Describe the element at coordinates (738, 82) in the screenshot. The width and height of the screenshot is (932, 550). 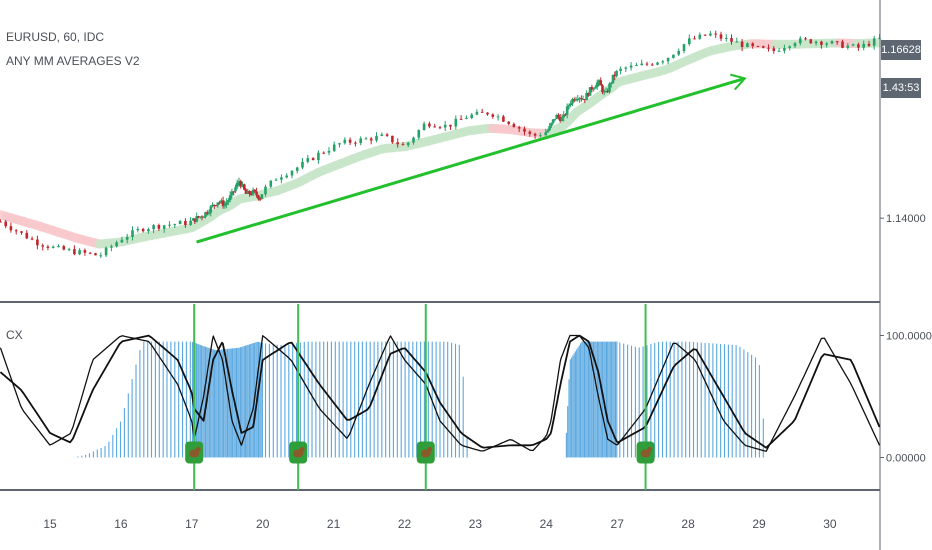
I see `trend-arrow-head` at that location.